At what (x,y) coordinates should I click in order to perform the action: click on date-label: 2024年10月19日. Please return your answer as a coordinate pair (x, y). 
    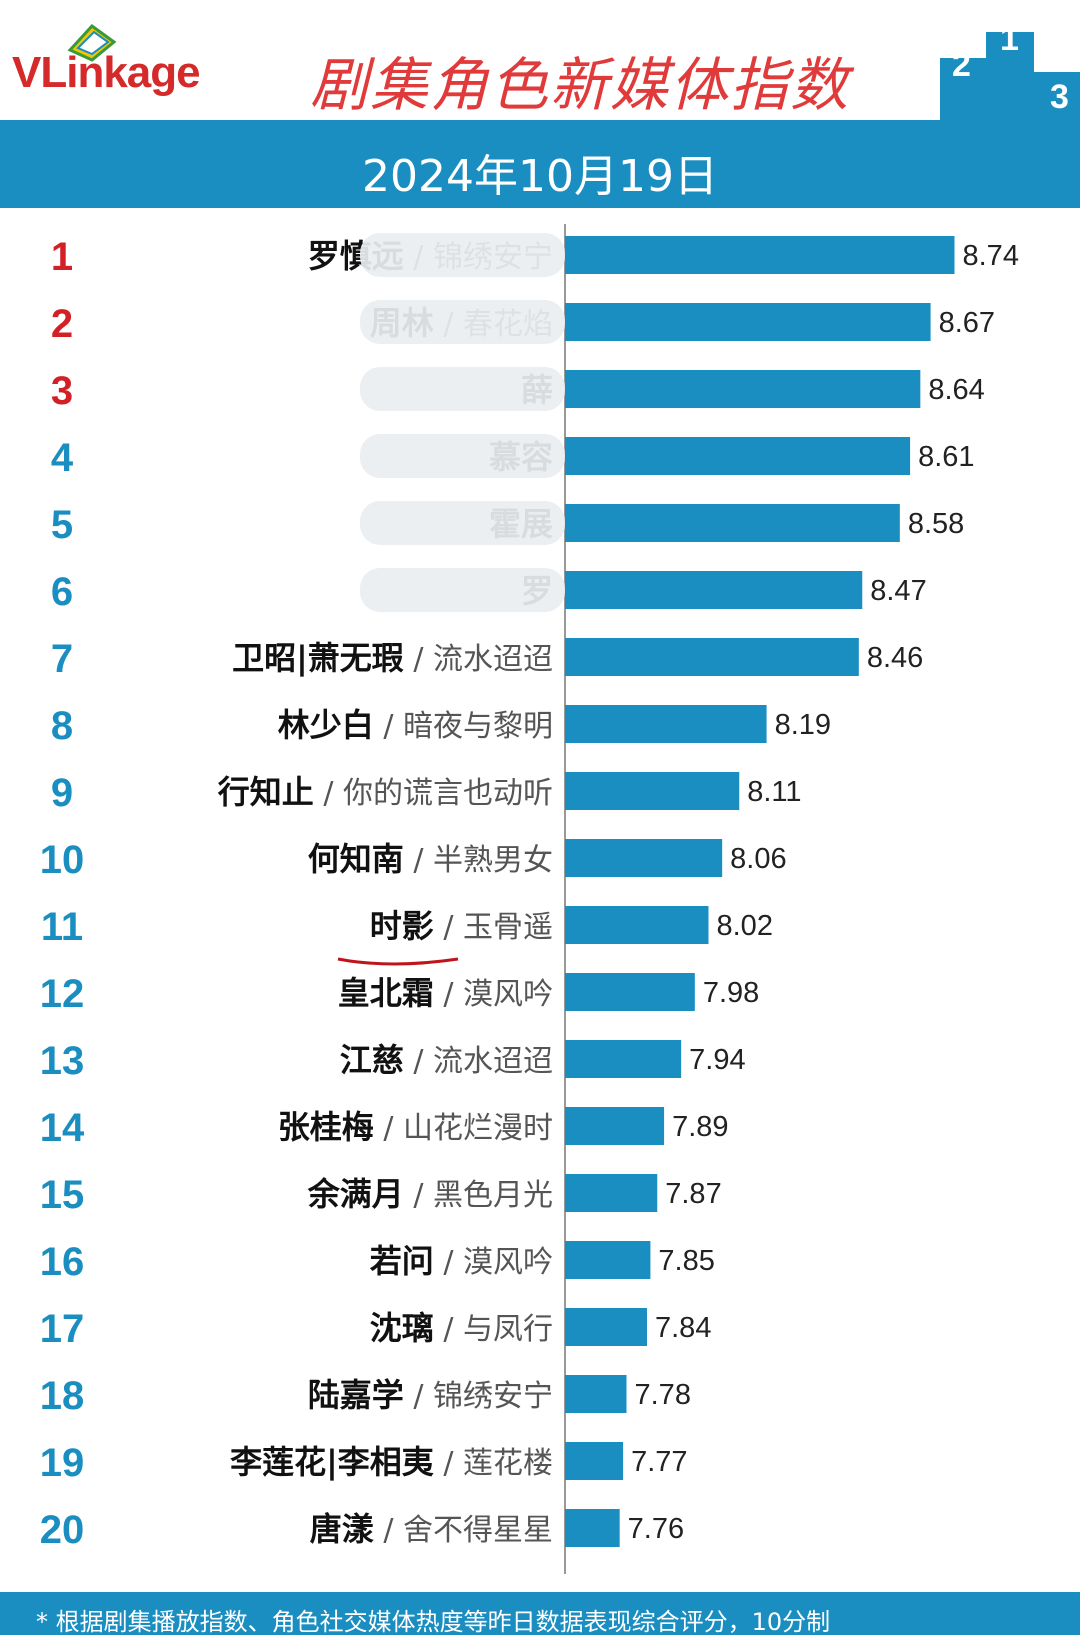
    Looking at the image, I should click on (540, 176).